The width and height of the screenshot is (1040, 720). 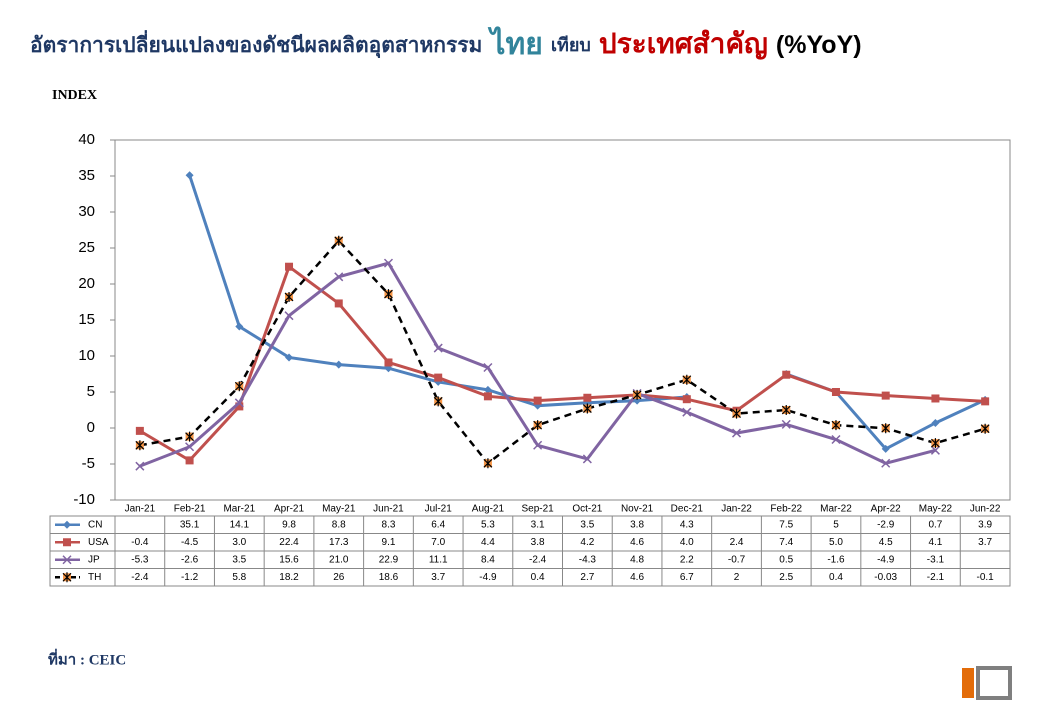 What do you see at coordinates (588, 559) in the screenshot?
I see `table-cell: -4.3` at bounding box center [588, 559].